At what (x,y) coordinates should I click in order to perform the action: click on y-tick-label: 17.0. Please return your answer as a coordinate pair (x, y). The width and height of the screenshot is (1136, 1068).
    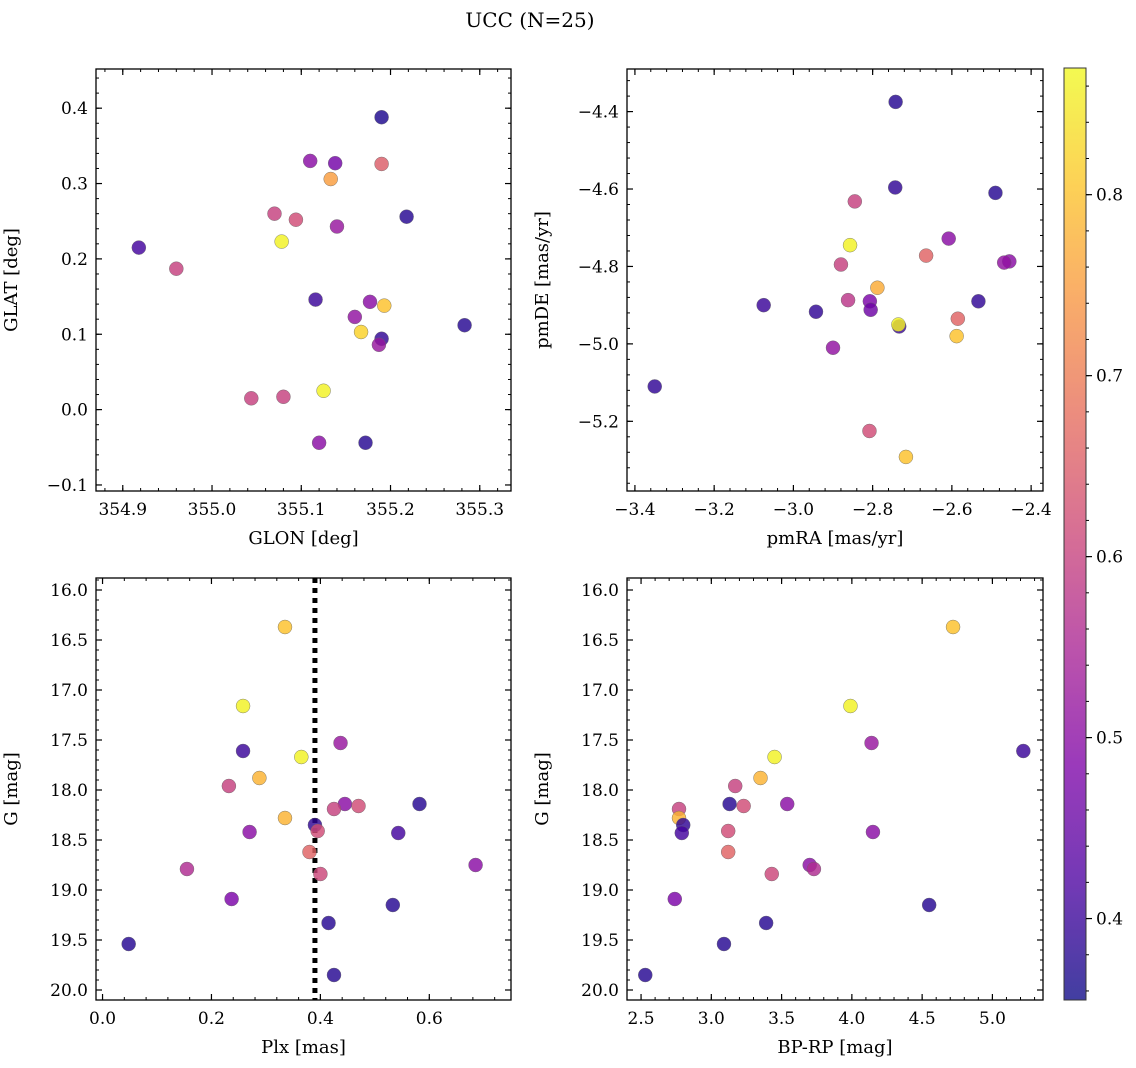
    Looking at the image, I should click on (600, 691).